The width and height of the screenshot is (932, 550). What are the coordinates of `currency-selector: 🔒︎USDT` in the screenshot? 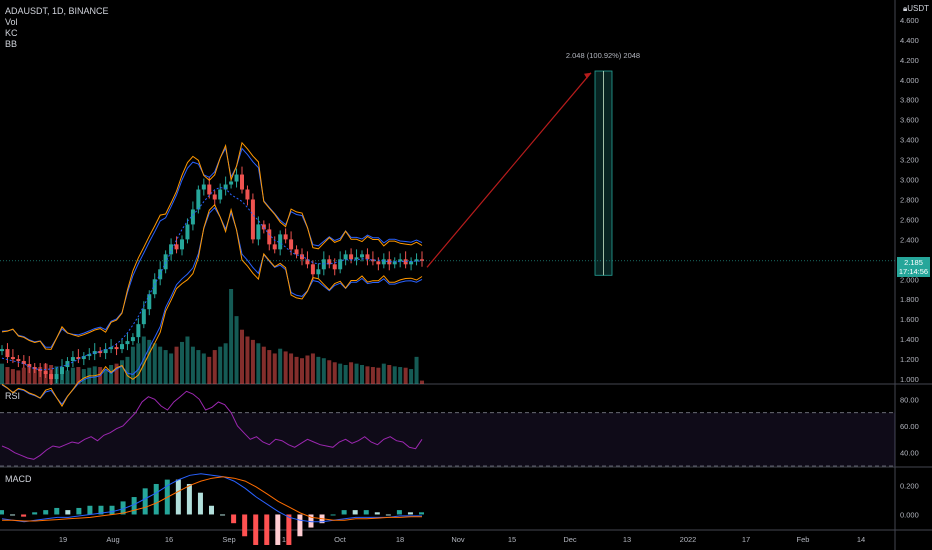 It's located at (916, 9).